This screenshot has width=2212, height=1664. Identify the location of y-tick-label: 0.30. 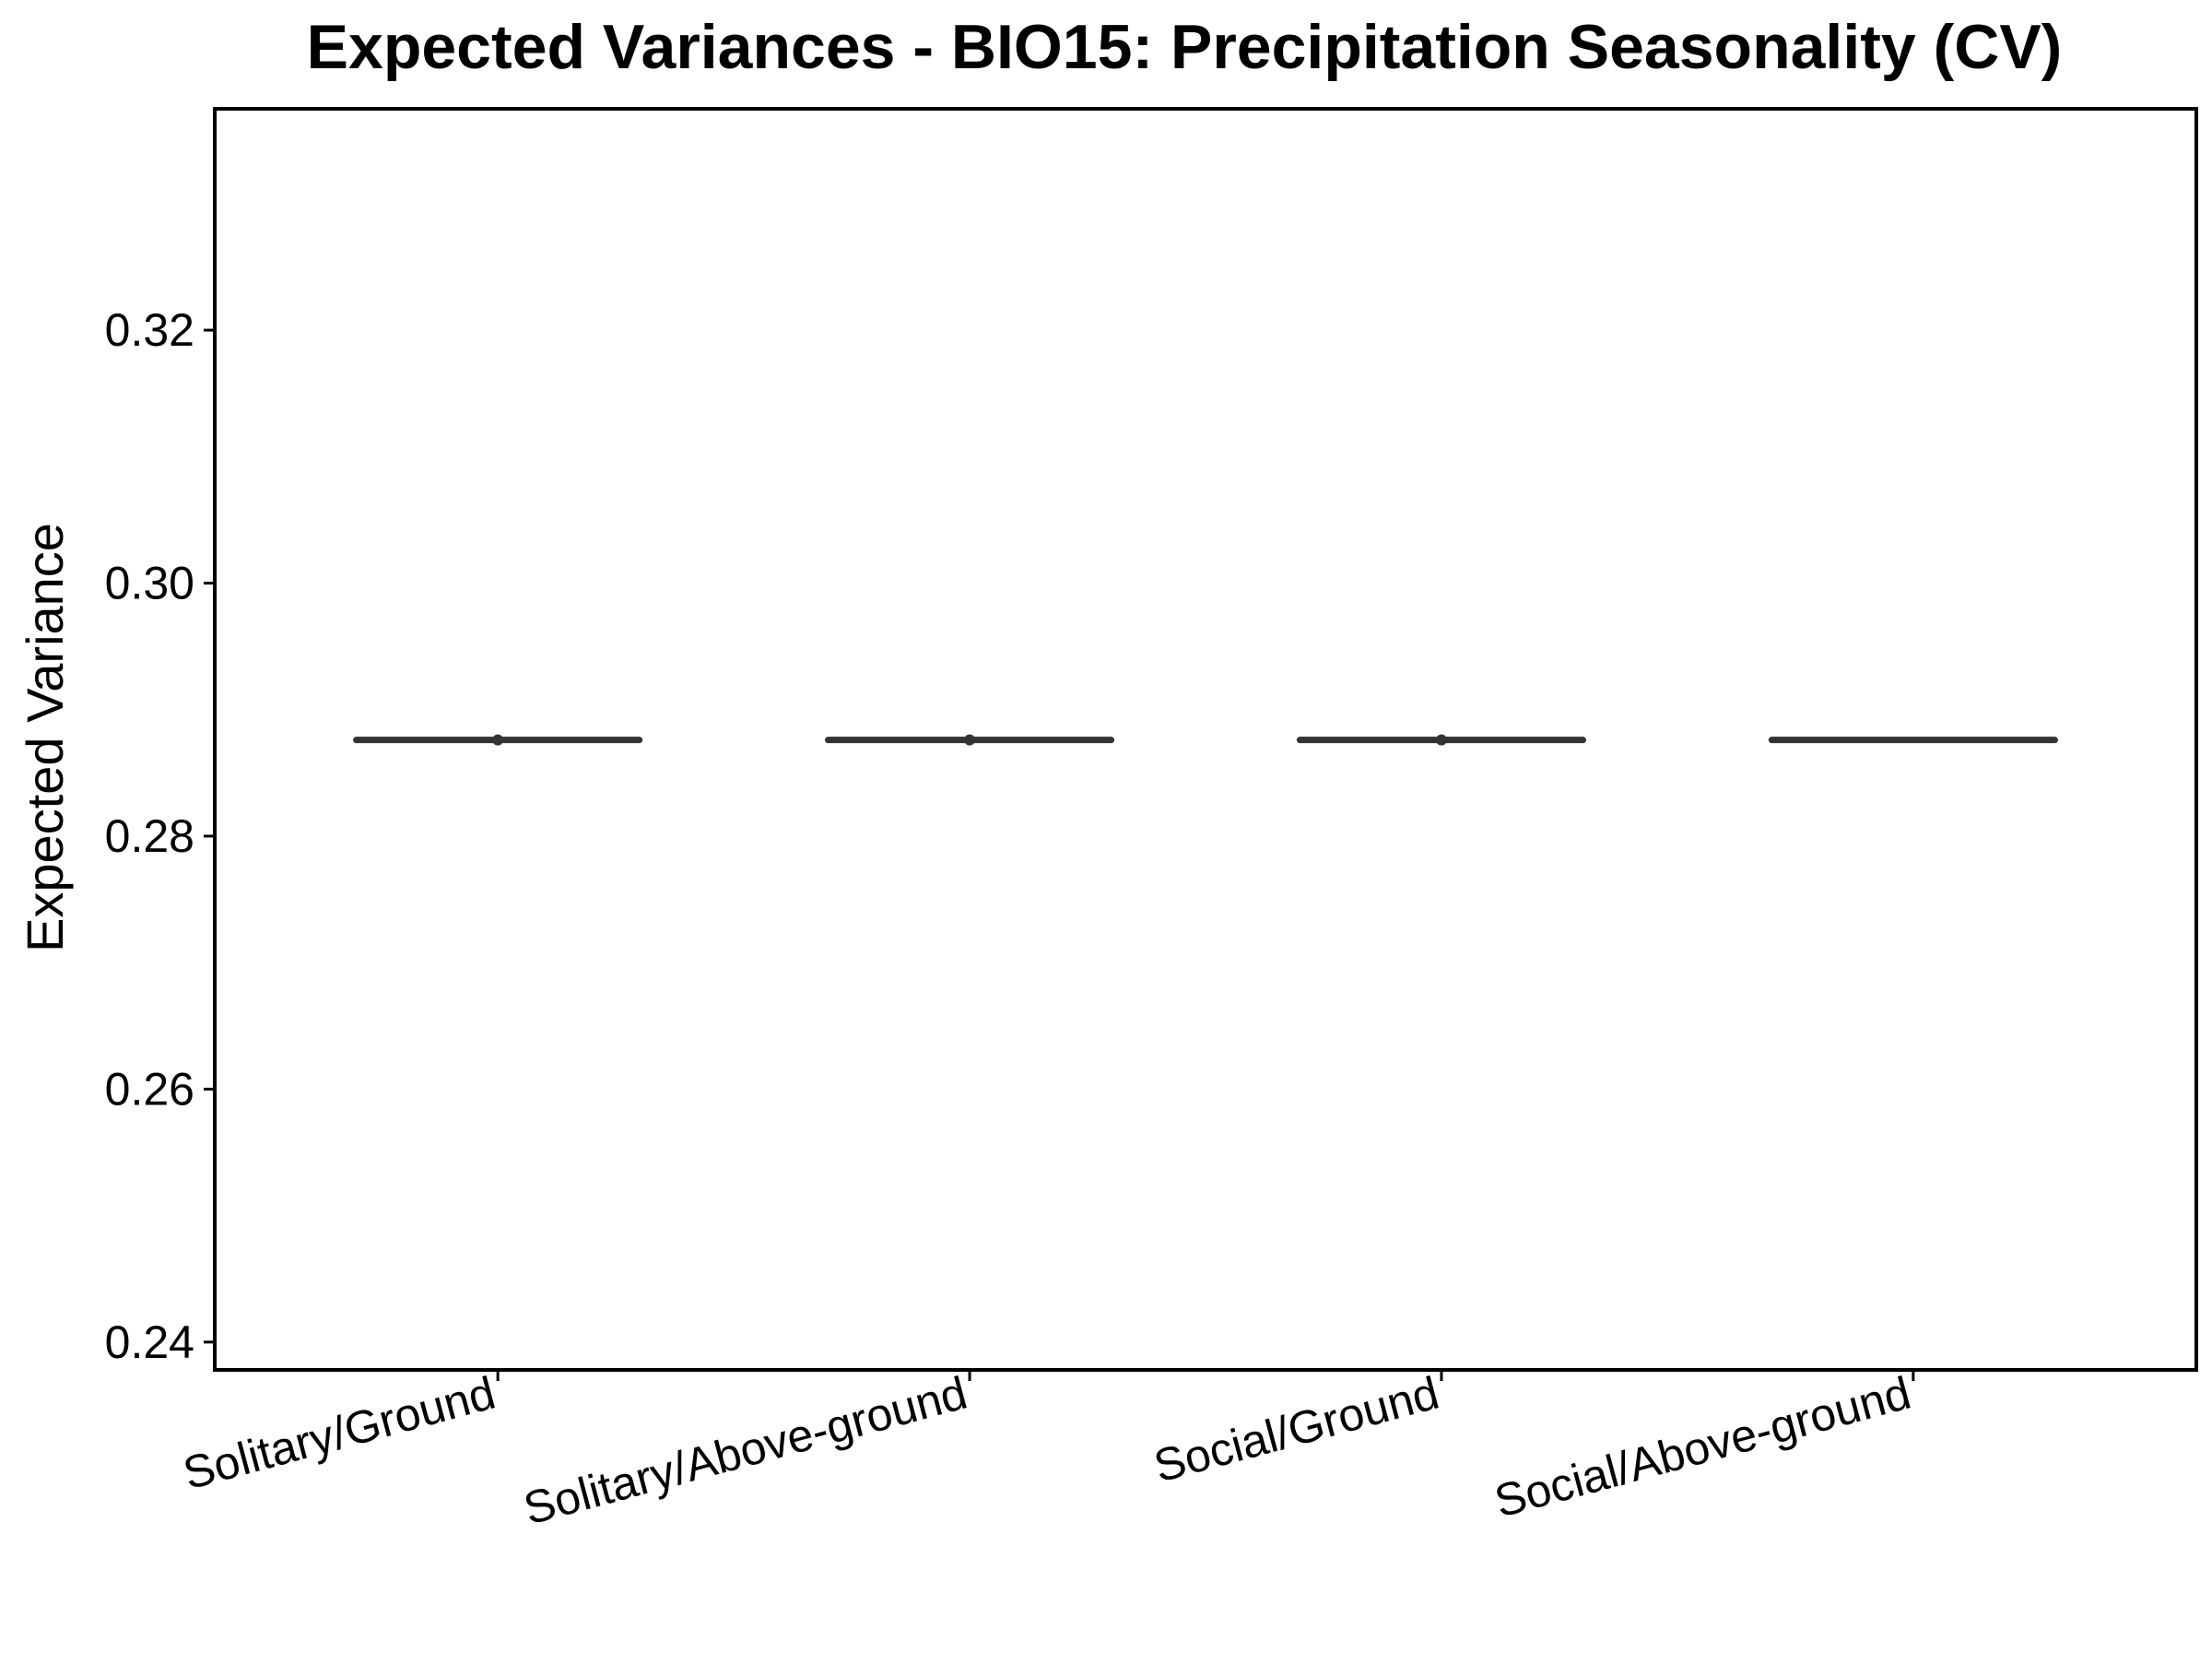
(149, 583).